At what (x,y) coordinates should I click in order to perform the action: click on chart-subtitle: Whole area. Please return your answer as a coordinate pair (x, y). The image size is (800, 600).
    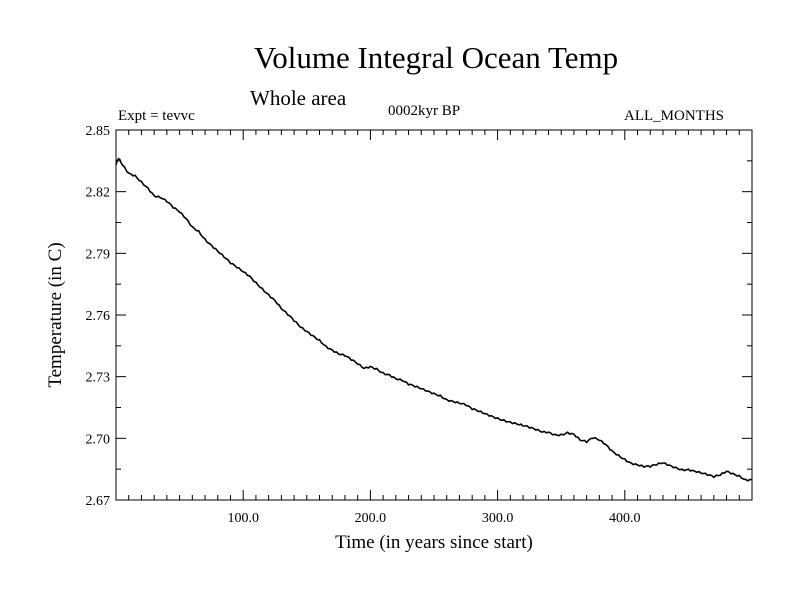
    Looking at the image, I should click on (298, 98).